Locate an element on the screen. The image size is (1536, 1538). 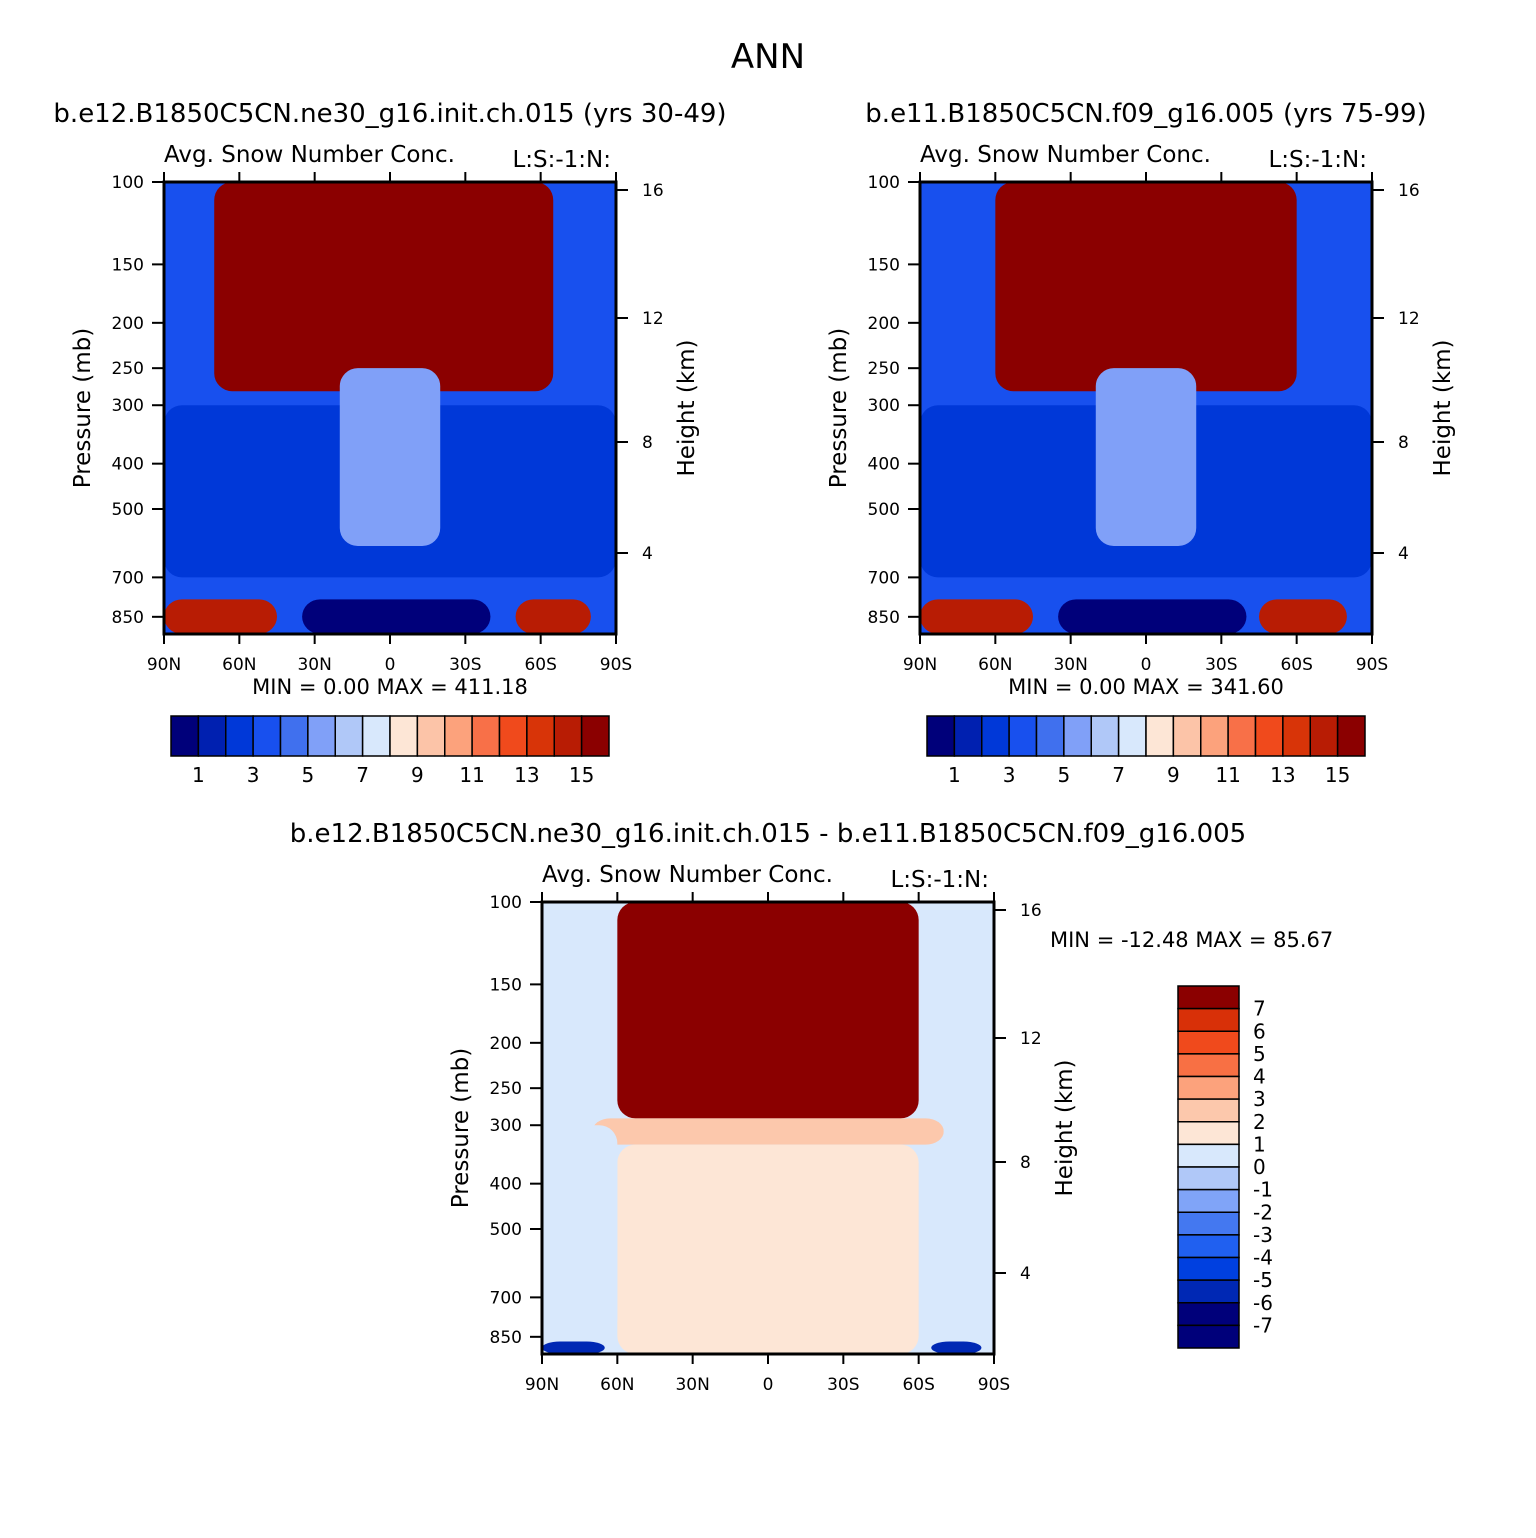
panel2-xtick-label: 90S is located at coordinates (1372, 665).